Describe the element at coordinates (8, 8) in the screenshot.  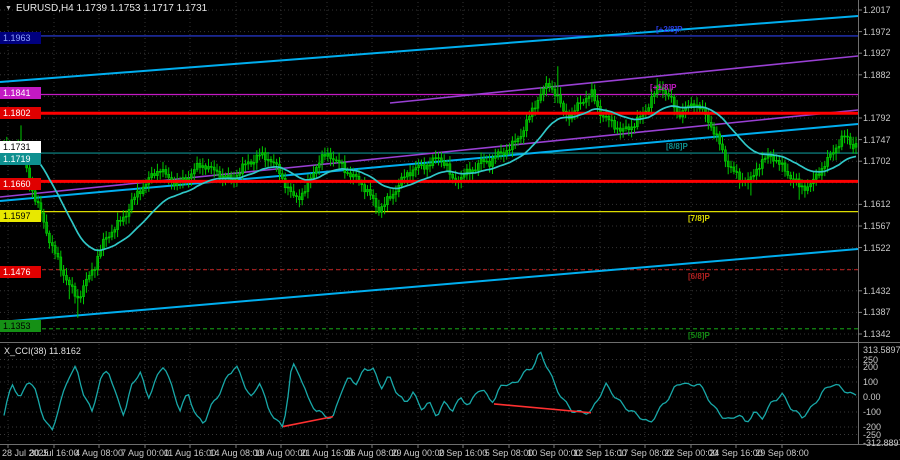
I see `symbol-dropdown-icon: ▼` at that location.